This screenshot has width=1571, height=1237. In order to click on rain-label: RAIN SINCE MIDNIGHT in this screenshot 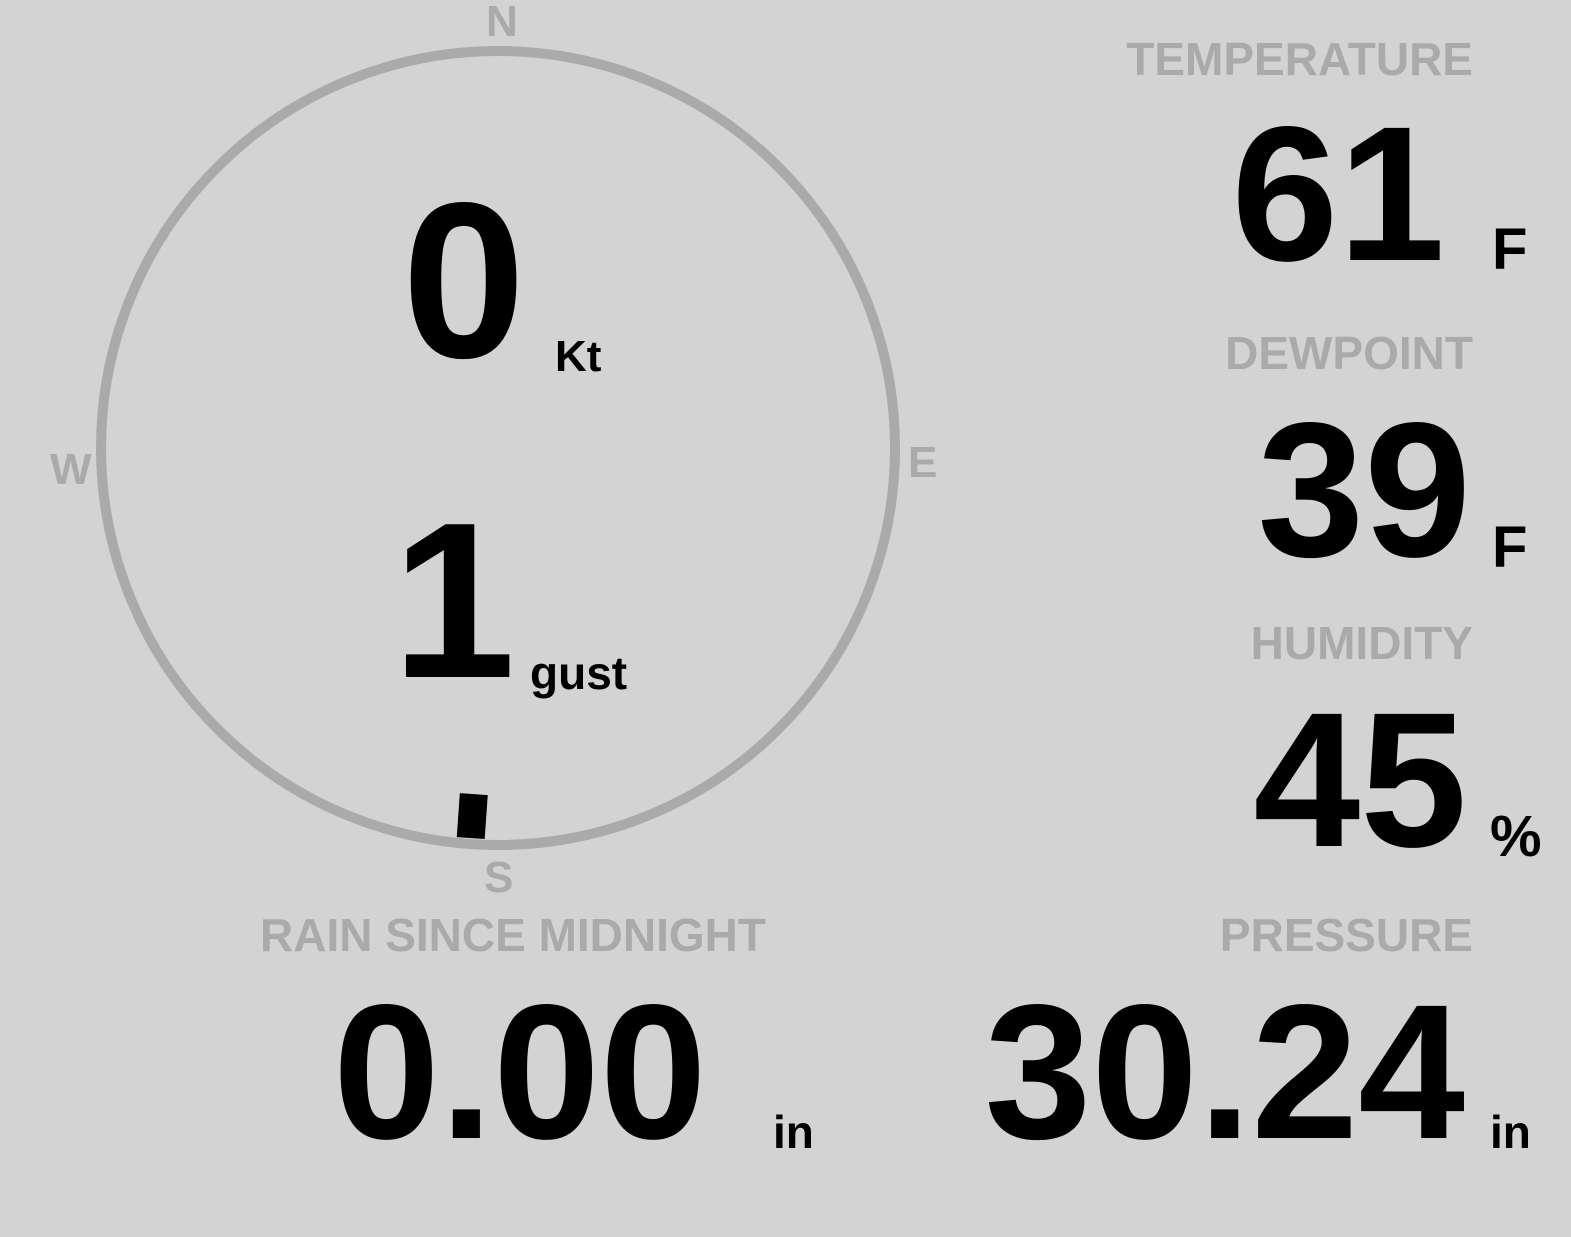, I will do `click(513, 935)`.